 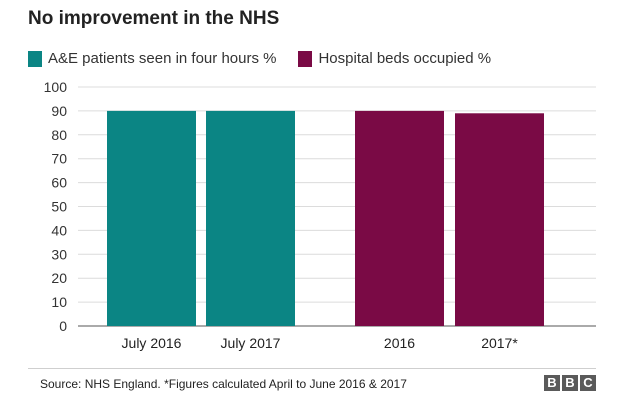 What do you see at coordinates (152, 343) in the screenshot?
I see `x-tick-label: July 2016` at bounding box center [152, 343].